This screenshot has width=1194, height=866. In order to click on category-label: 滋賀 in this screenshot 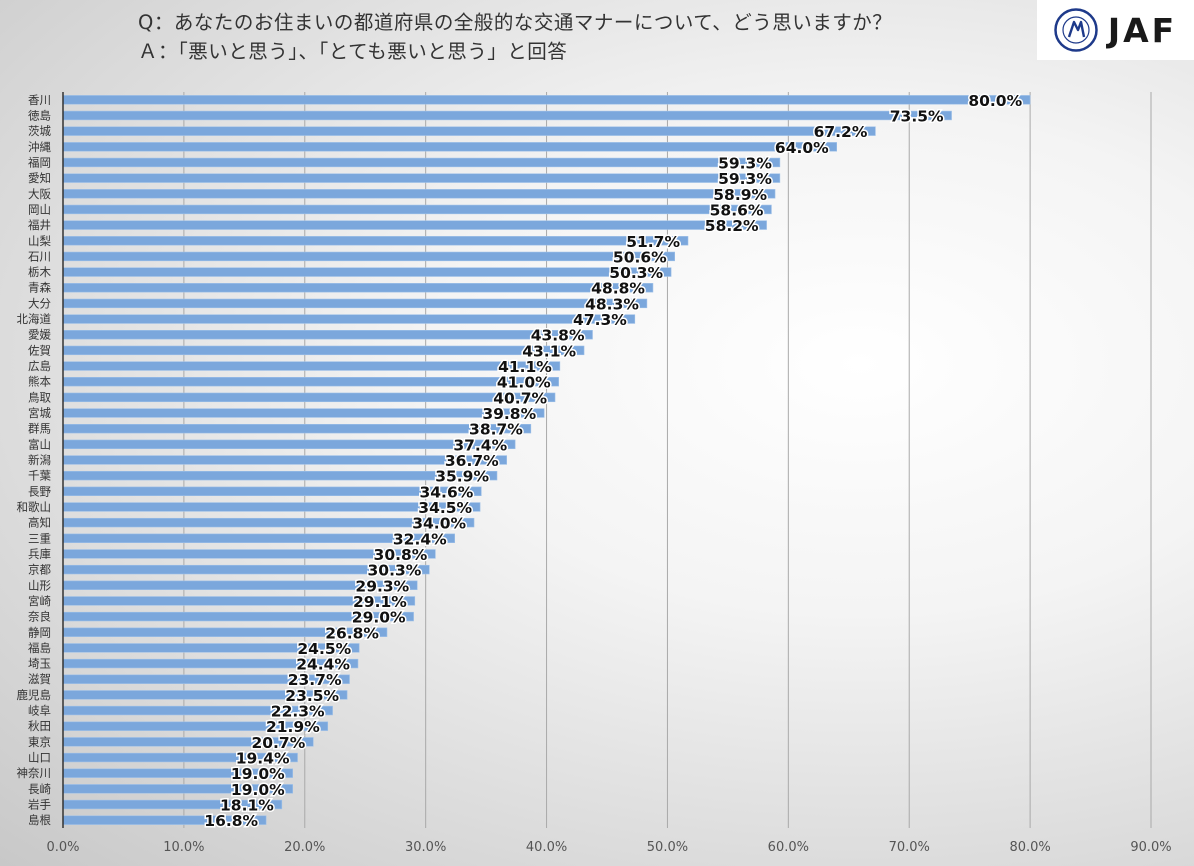, I will do `click(39, 679)`.